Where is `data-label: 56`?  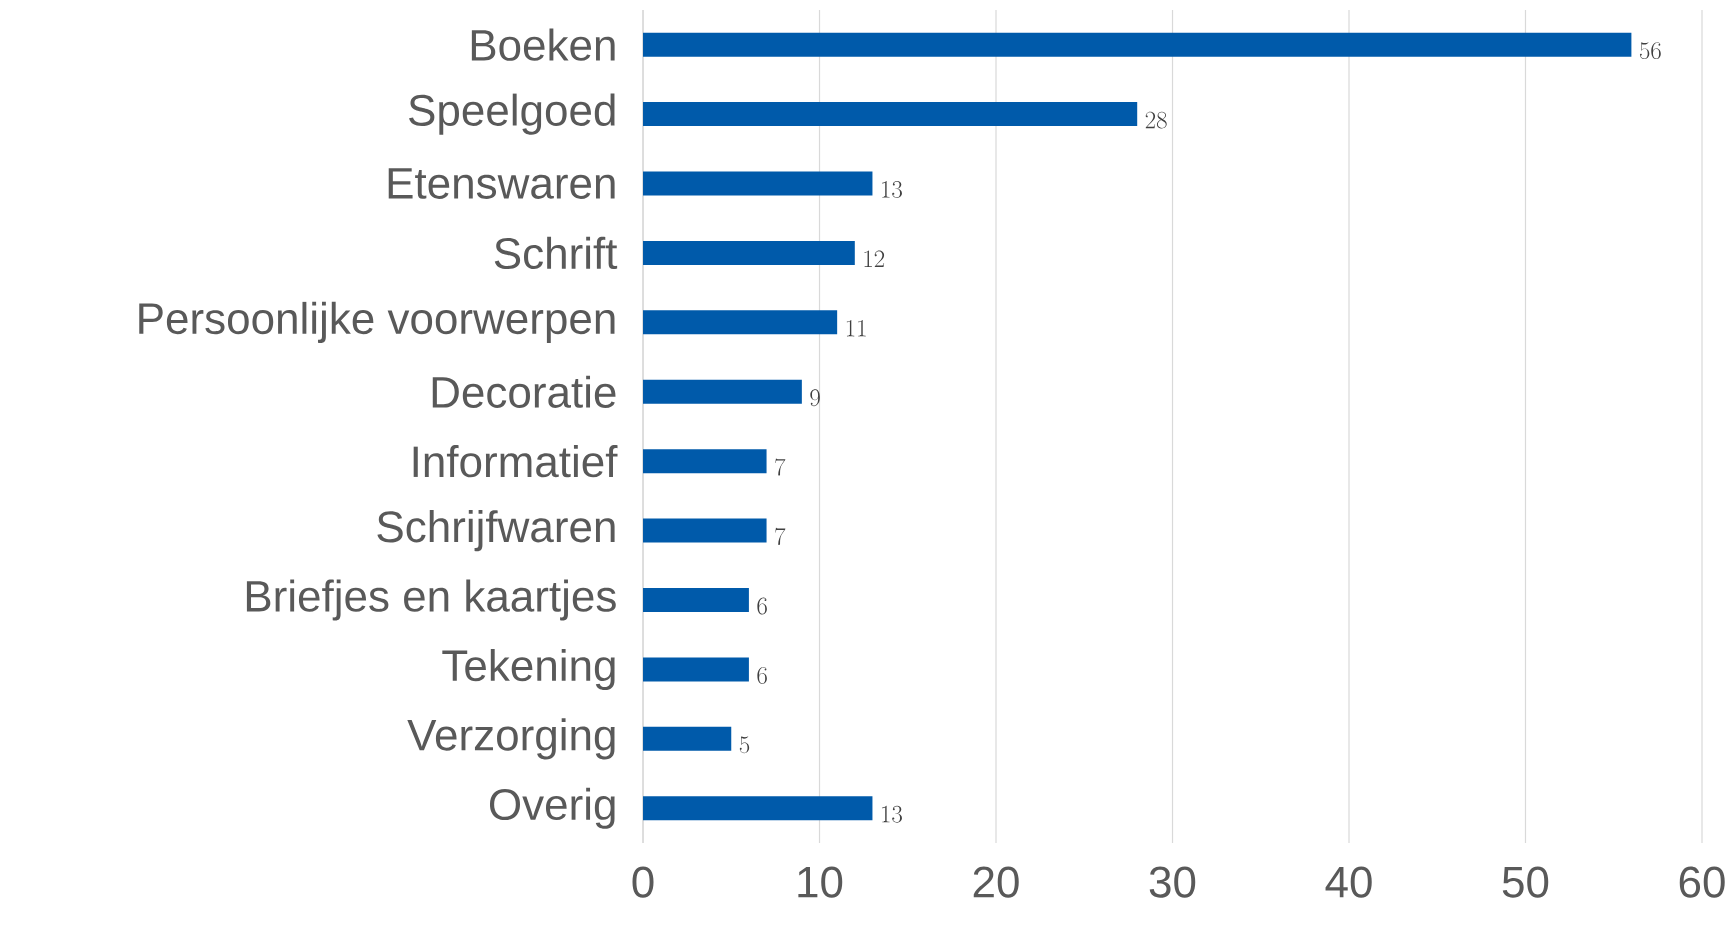
data-label: 56 is located at coordinates (1650, 51).